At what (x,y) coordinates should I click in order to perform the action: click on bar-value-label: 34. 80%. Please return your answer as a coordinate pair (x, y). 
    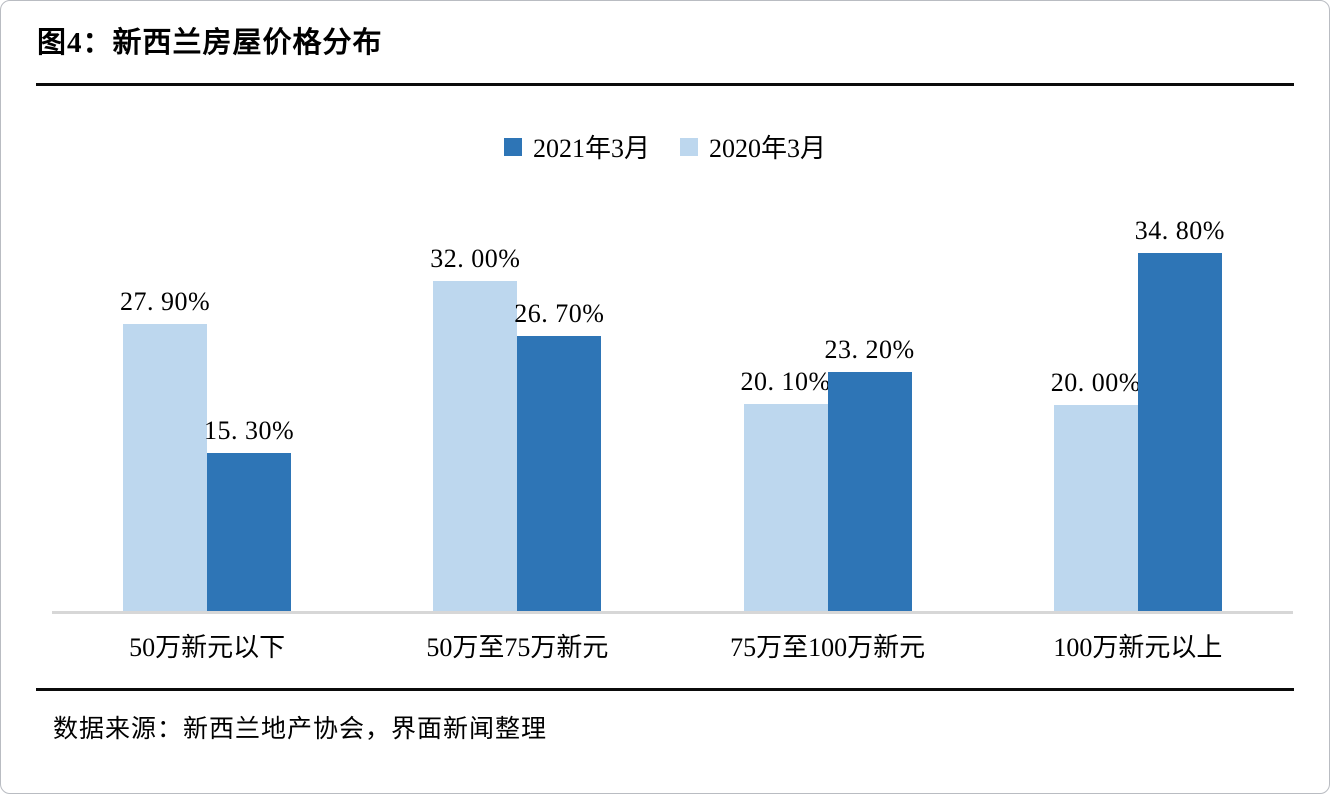
    Looking at the image, I should click on (1179, 230).